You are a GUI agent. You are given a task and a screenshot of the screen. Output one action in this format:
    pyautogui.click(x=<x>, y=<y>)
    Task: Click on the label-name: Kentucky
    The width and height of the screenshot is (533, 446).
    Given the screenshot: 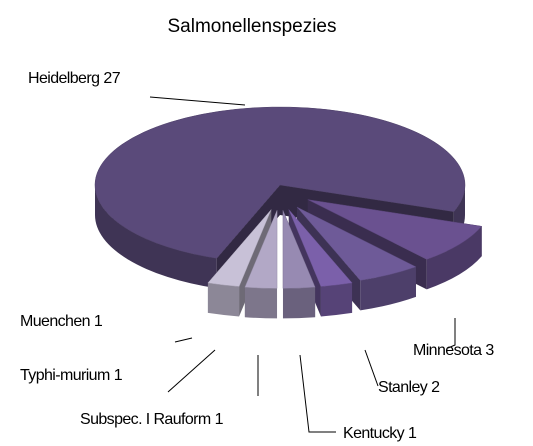 What is the action you would take?
    pyautogui.click(x=374, y=433)
    